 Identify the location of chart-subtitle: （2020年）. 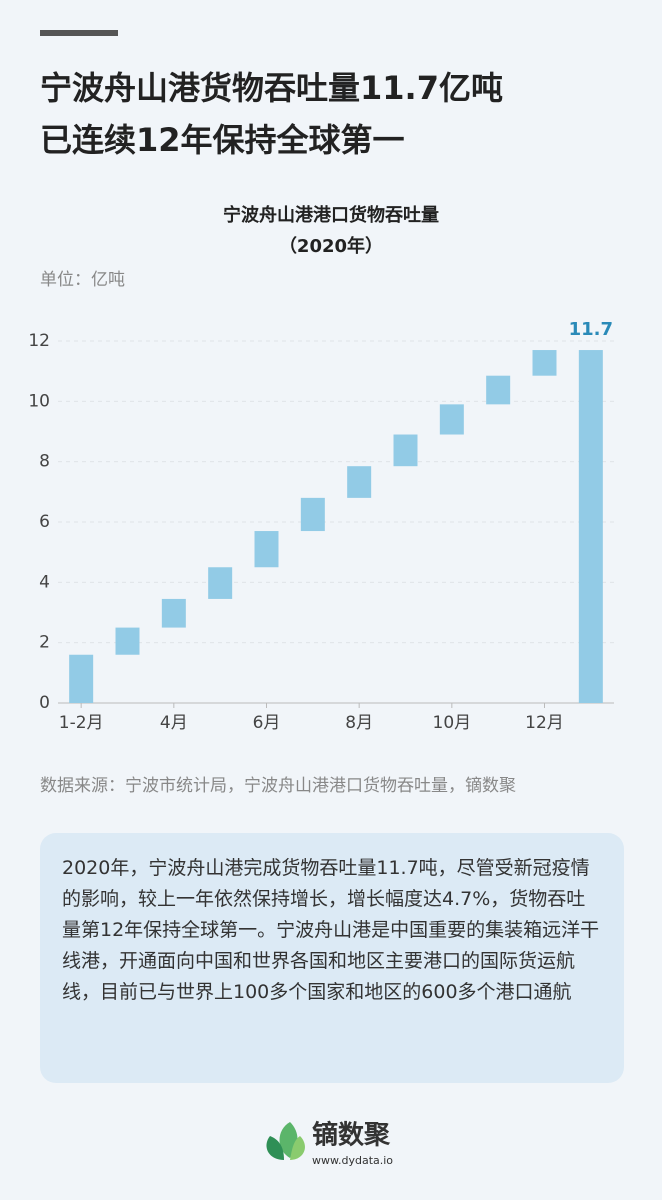
(331, 246).